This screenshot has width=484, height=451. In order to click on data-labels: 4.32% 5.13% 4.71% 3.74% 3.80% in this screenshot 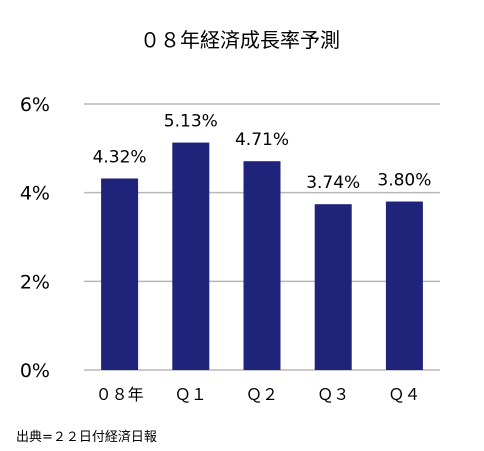, I will do `click(262, 153)`.